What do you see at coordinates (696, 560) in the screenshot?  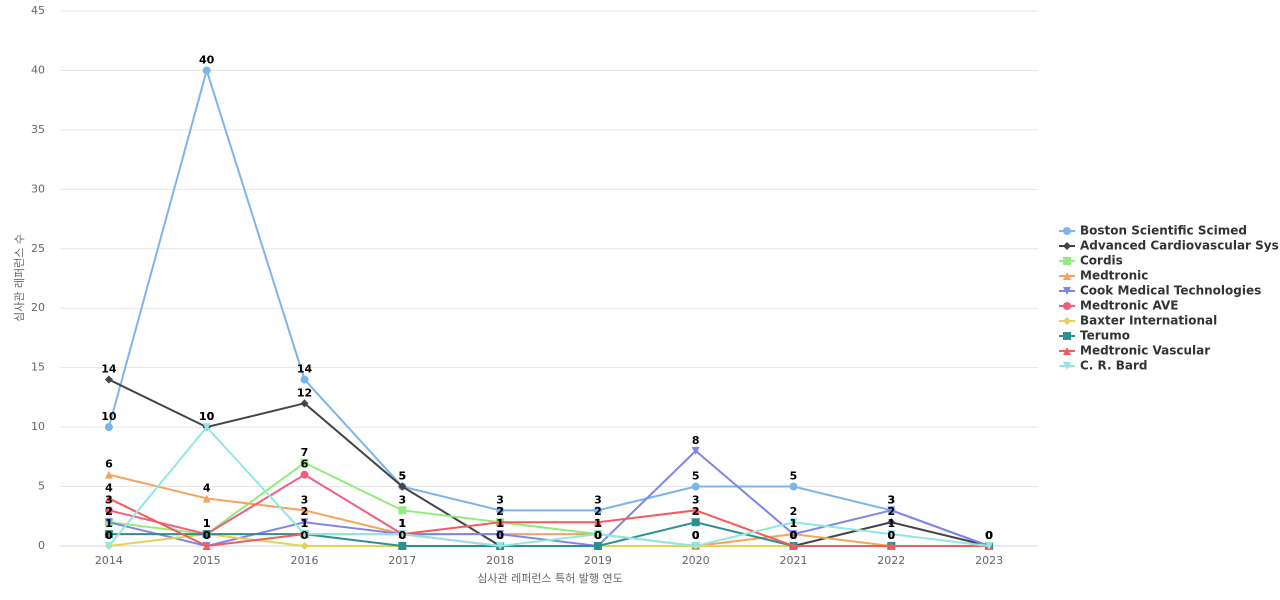 I see `x-tick-label: 2020` at bounding box center [696, 560].